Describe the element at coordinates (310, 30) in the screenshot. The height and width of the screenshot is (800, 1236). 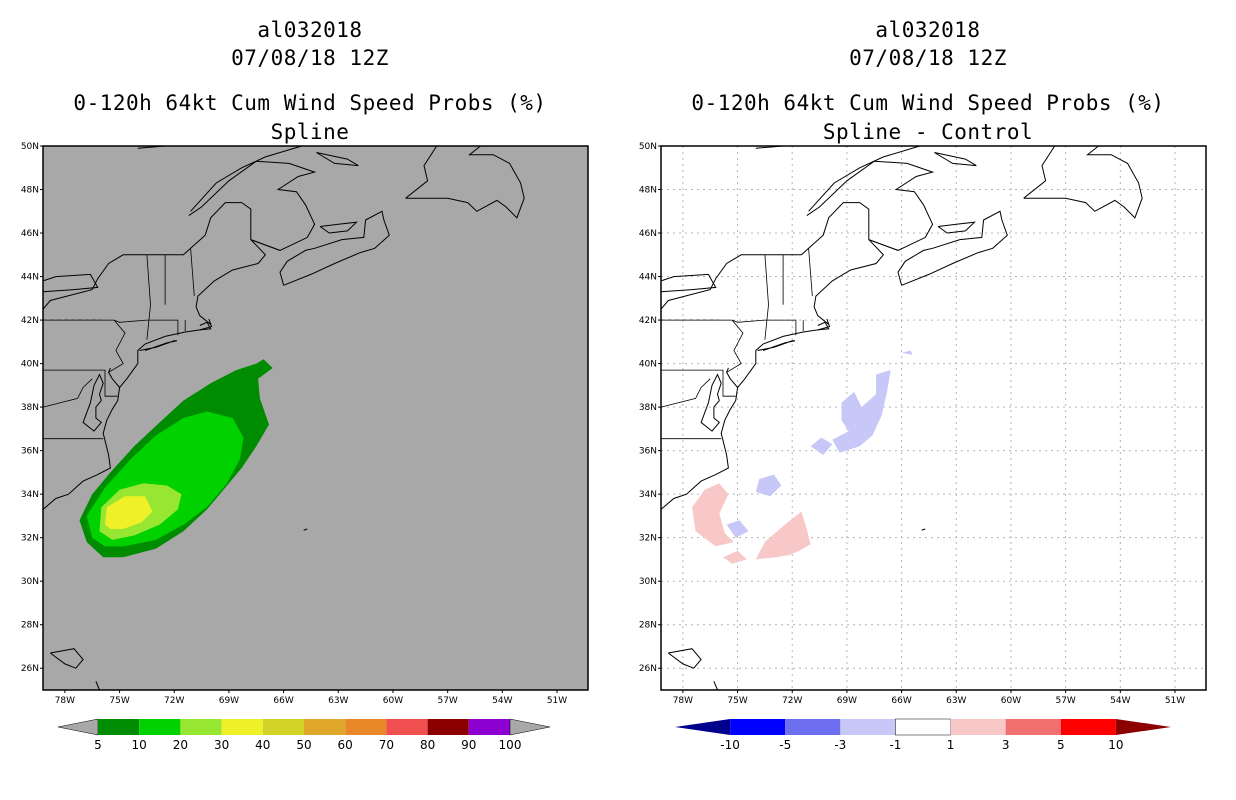
I see `storm-id: al032018` at that location.